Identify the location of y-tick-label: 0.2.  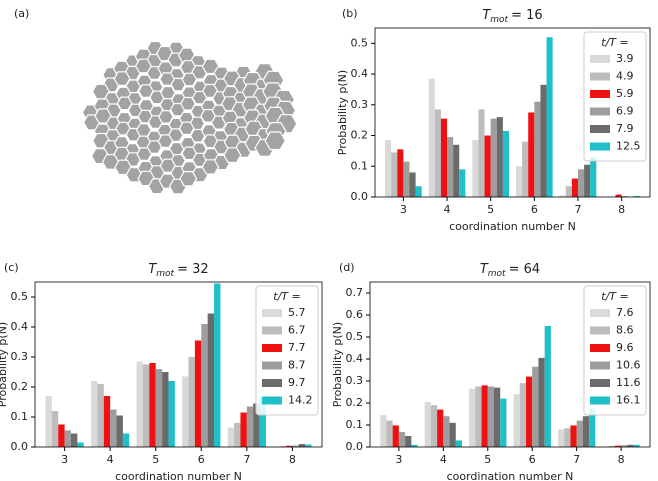
(355, 402).